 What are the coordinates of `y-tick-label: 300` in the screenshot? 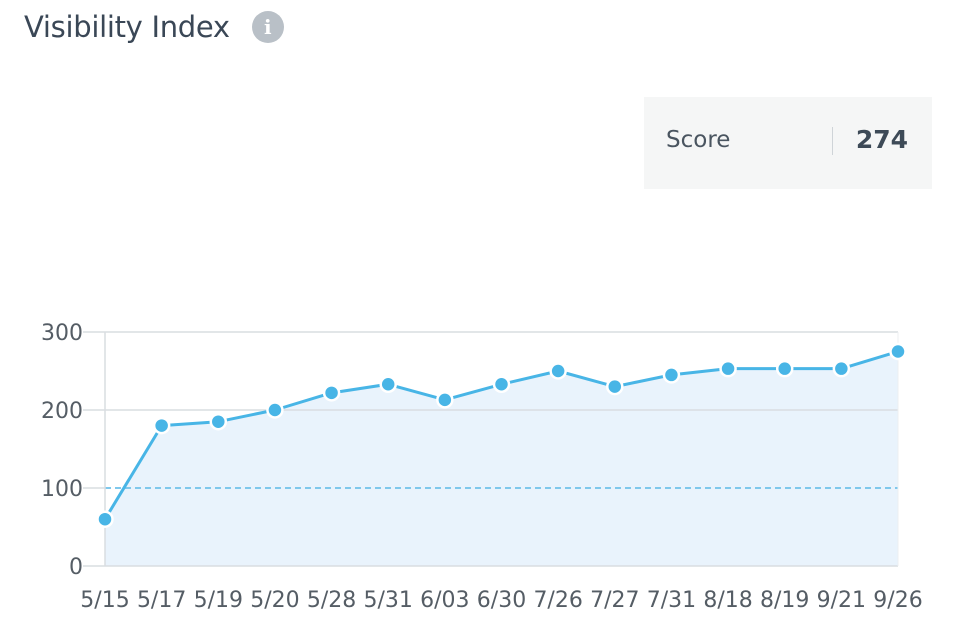 It's located at (62, 333).